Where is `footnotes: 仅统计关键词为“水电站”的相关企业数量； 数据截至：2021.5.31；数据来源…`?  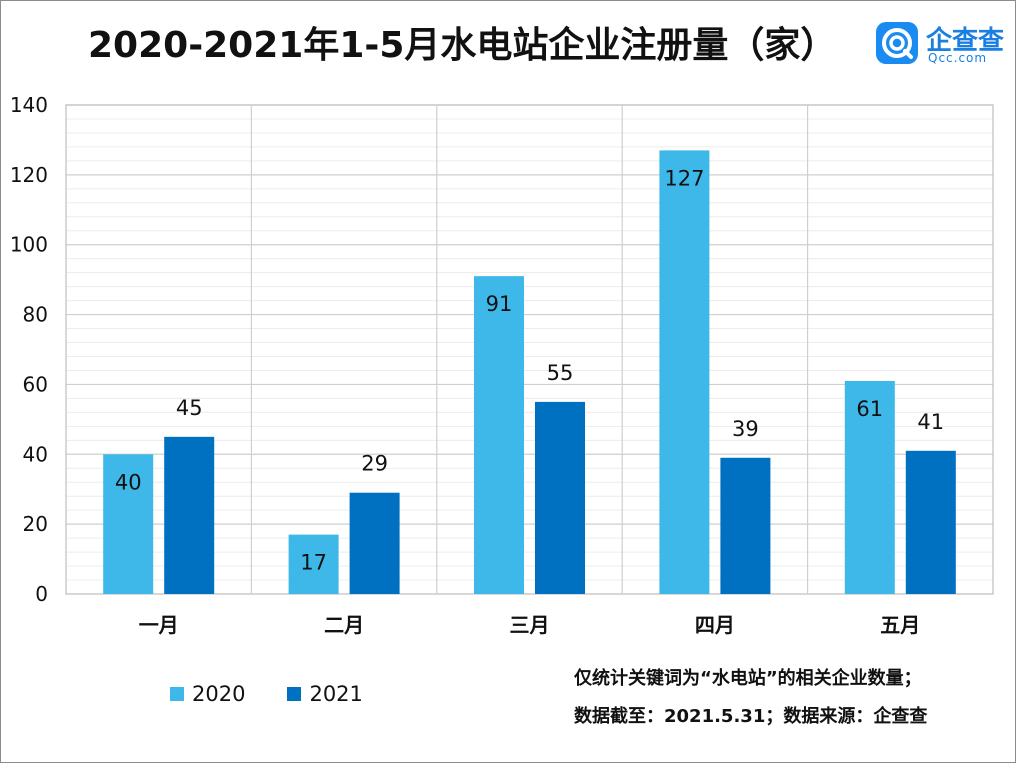
footnotes: 仅统计关键词为“水电站”的相关企业数量； 数据截至：2021.5.31；数据来源… is located at coordinates (750, 698).